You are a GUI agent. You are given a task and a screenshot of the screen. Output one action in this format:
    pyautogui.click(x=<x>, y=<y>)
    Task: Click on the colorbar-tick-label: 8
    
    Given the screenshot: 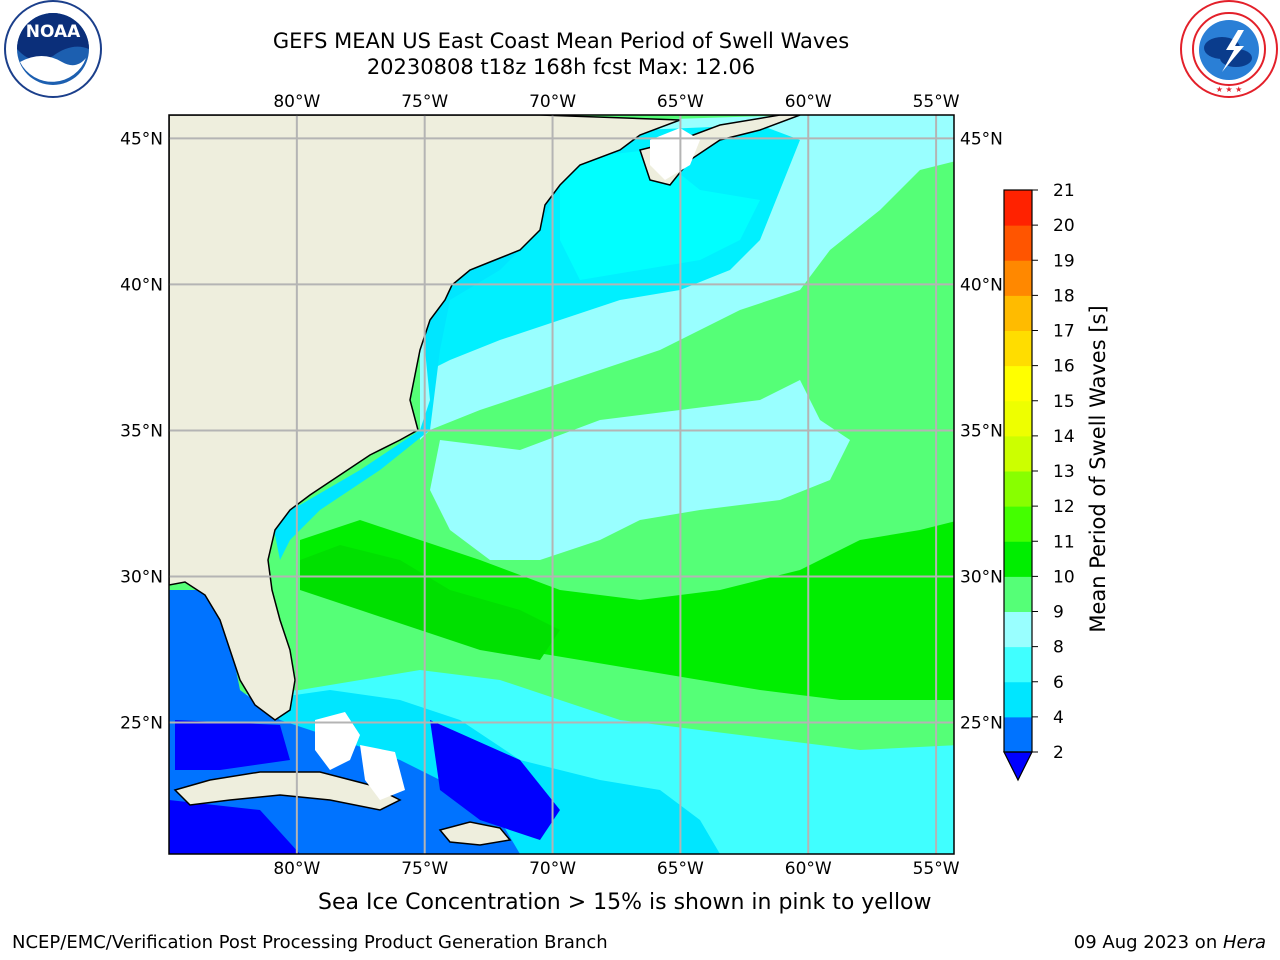 What is the action you would take?
    pyautogui.click(x=1058, y=648)
    